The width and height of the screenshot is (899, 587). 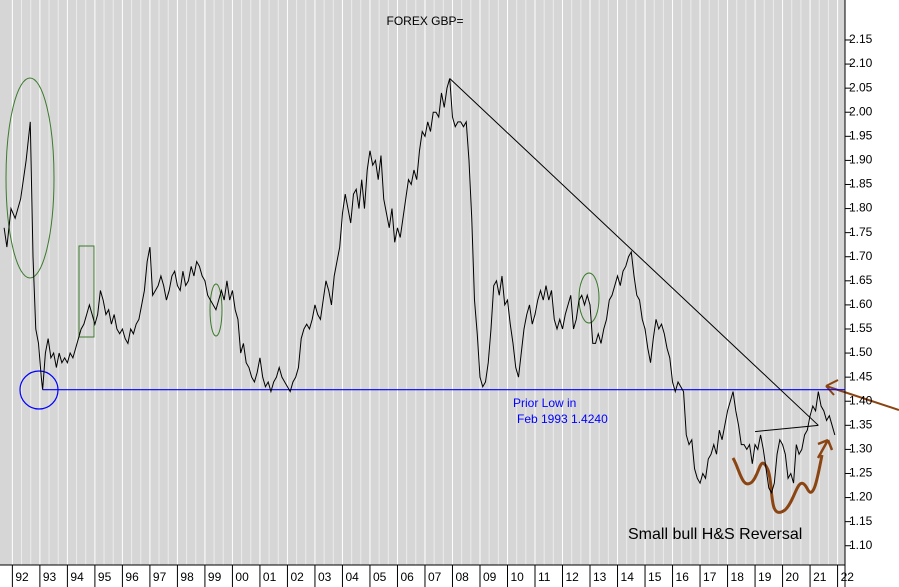 I want to click on x-tick-label: 01, so click(x=270, y=577).